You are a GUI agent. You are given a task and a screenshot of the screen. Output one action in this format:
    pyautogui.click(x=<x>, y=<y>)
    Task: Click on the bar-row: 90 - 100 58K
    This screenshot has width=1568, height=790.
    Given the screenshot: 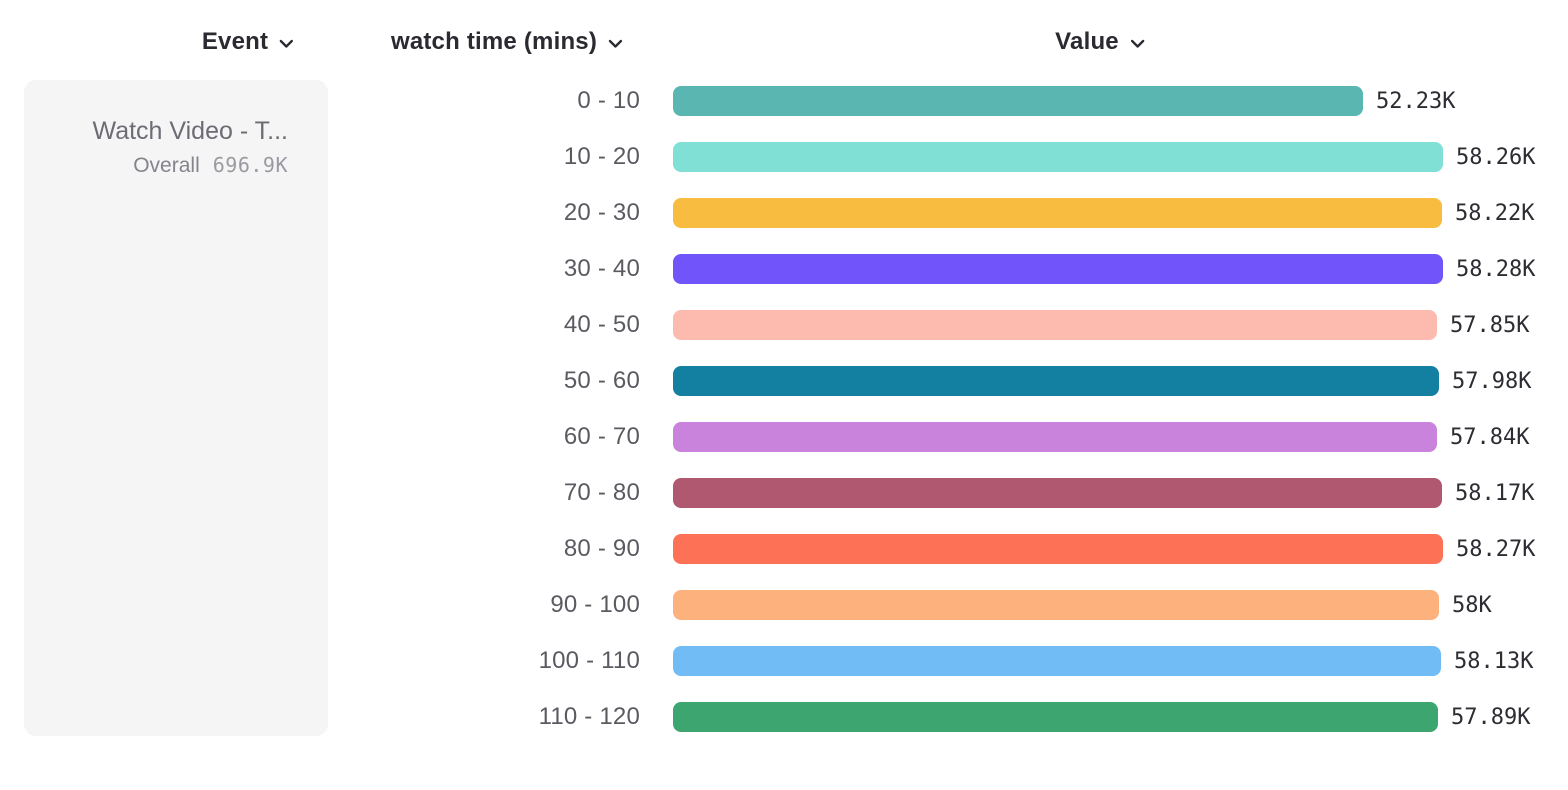 What is the action you would take?
    pyautogui.click(x=784, y=605)
    